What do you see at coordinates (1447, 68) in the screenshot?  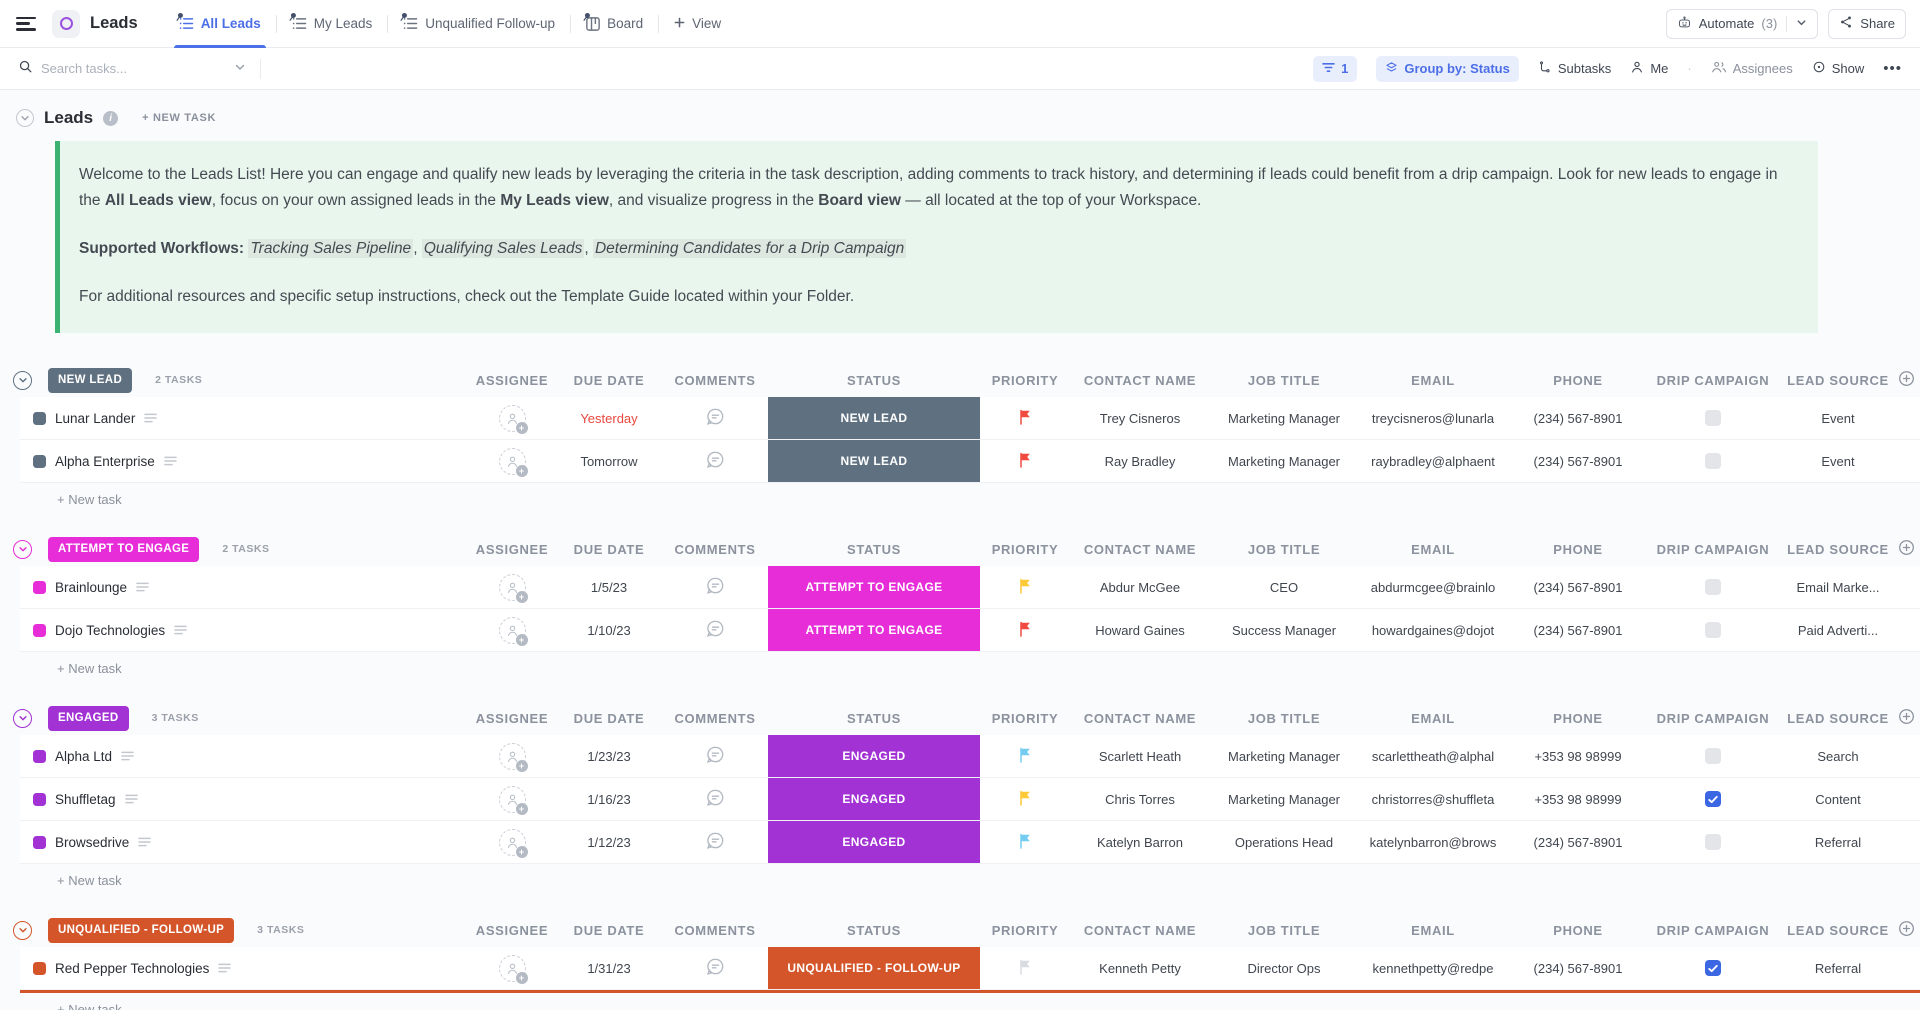 I see `group-by-button: Group by: Status` at bounding box center [1447, 68].